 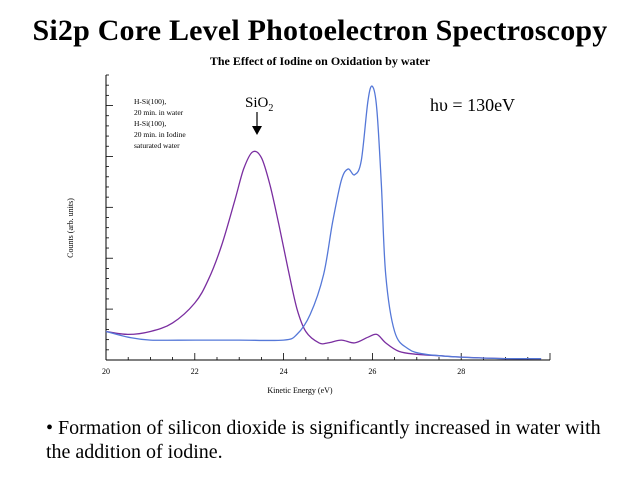 I want to click on x-tick-label: 26, so click(x=372, y=371).